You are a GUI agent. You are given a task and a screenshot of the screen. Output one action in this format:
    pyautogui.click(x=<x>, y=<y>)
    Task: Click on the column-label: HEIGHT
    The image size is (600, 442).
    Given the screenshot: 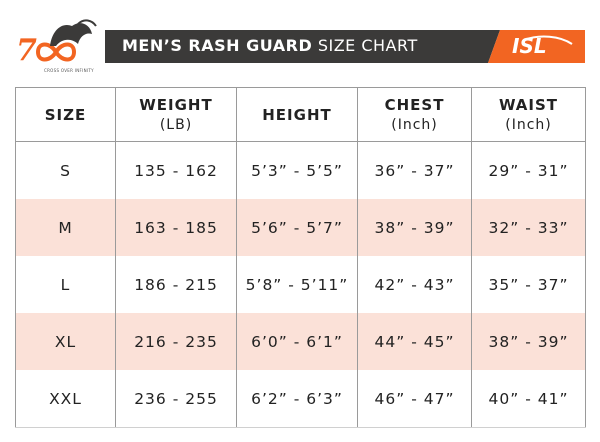 What is the action you would take?
    pyautogui.click(x=297, y=114)
    